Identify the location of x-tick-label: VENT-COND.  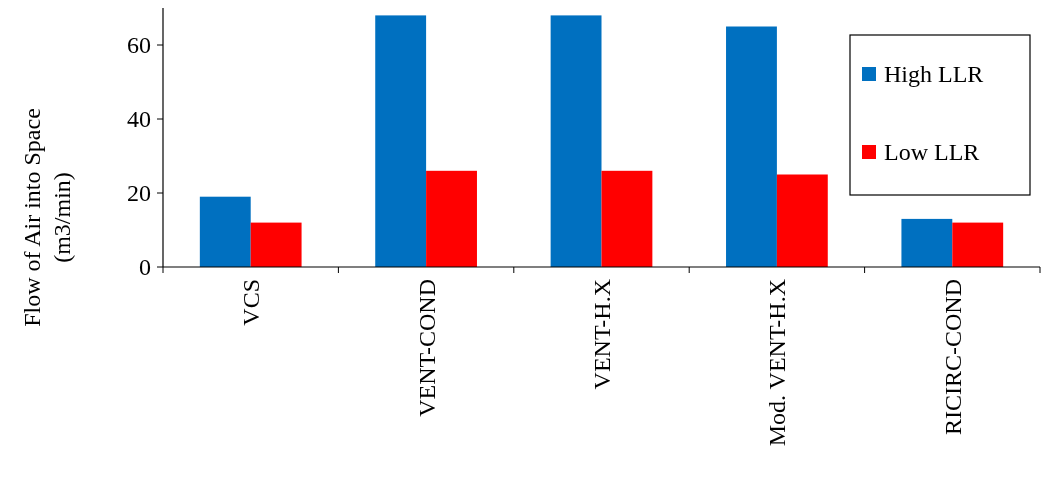
(426, 348).